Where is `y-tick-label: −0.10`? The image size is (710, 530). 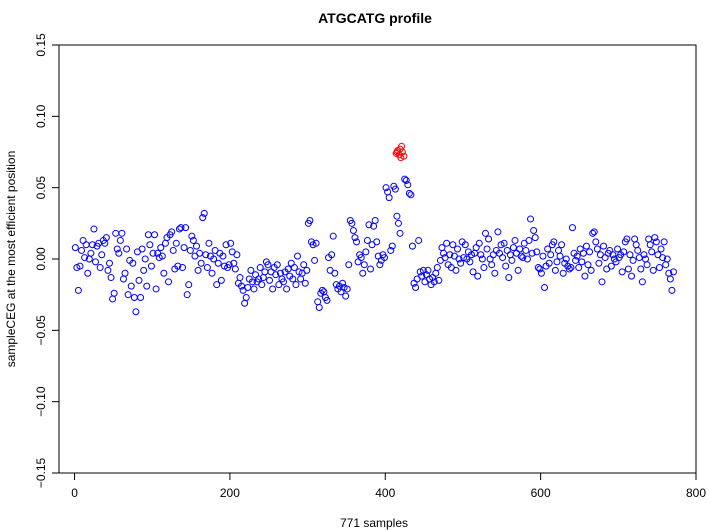
y-tick-label: −0.10 is located at coordinates (41, 401).